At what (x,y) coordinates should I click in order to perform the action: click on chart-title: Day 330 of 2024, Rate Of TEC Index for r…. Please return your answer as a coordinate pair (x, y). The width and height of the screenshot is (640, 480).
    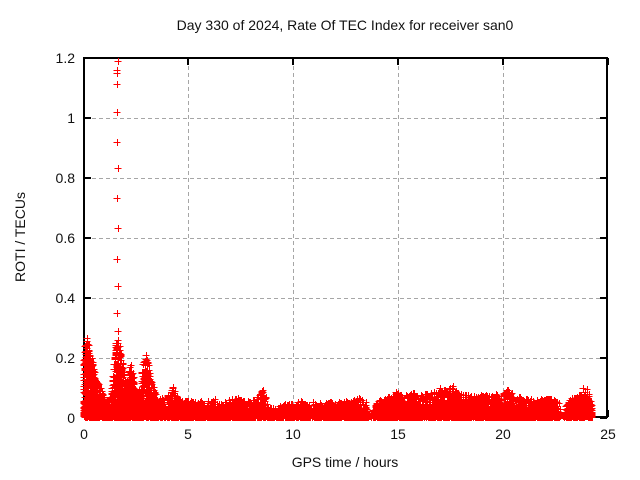
    Looking at the image, I should click on (345, 25).